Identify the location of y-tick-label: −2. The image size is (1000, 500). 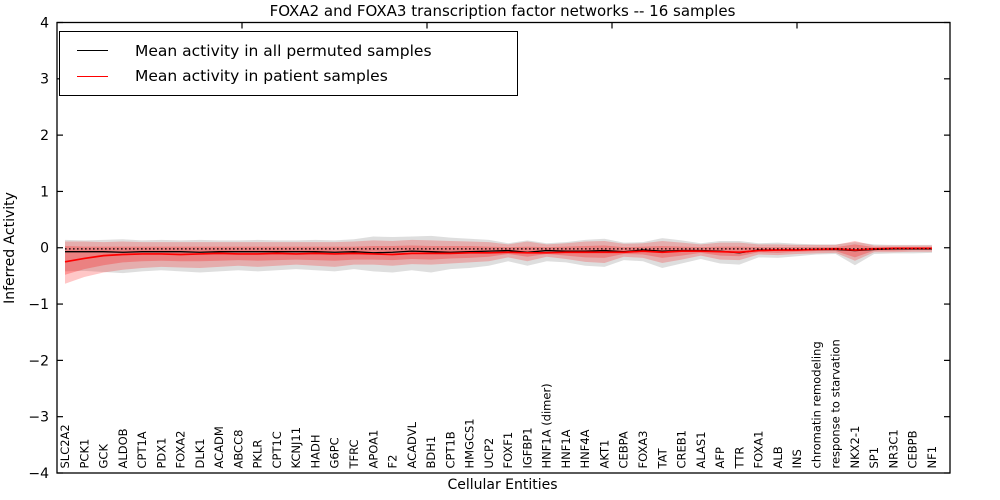
(38, 361).